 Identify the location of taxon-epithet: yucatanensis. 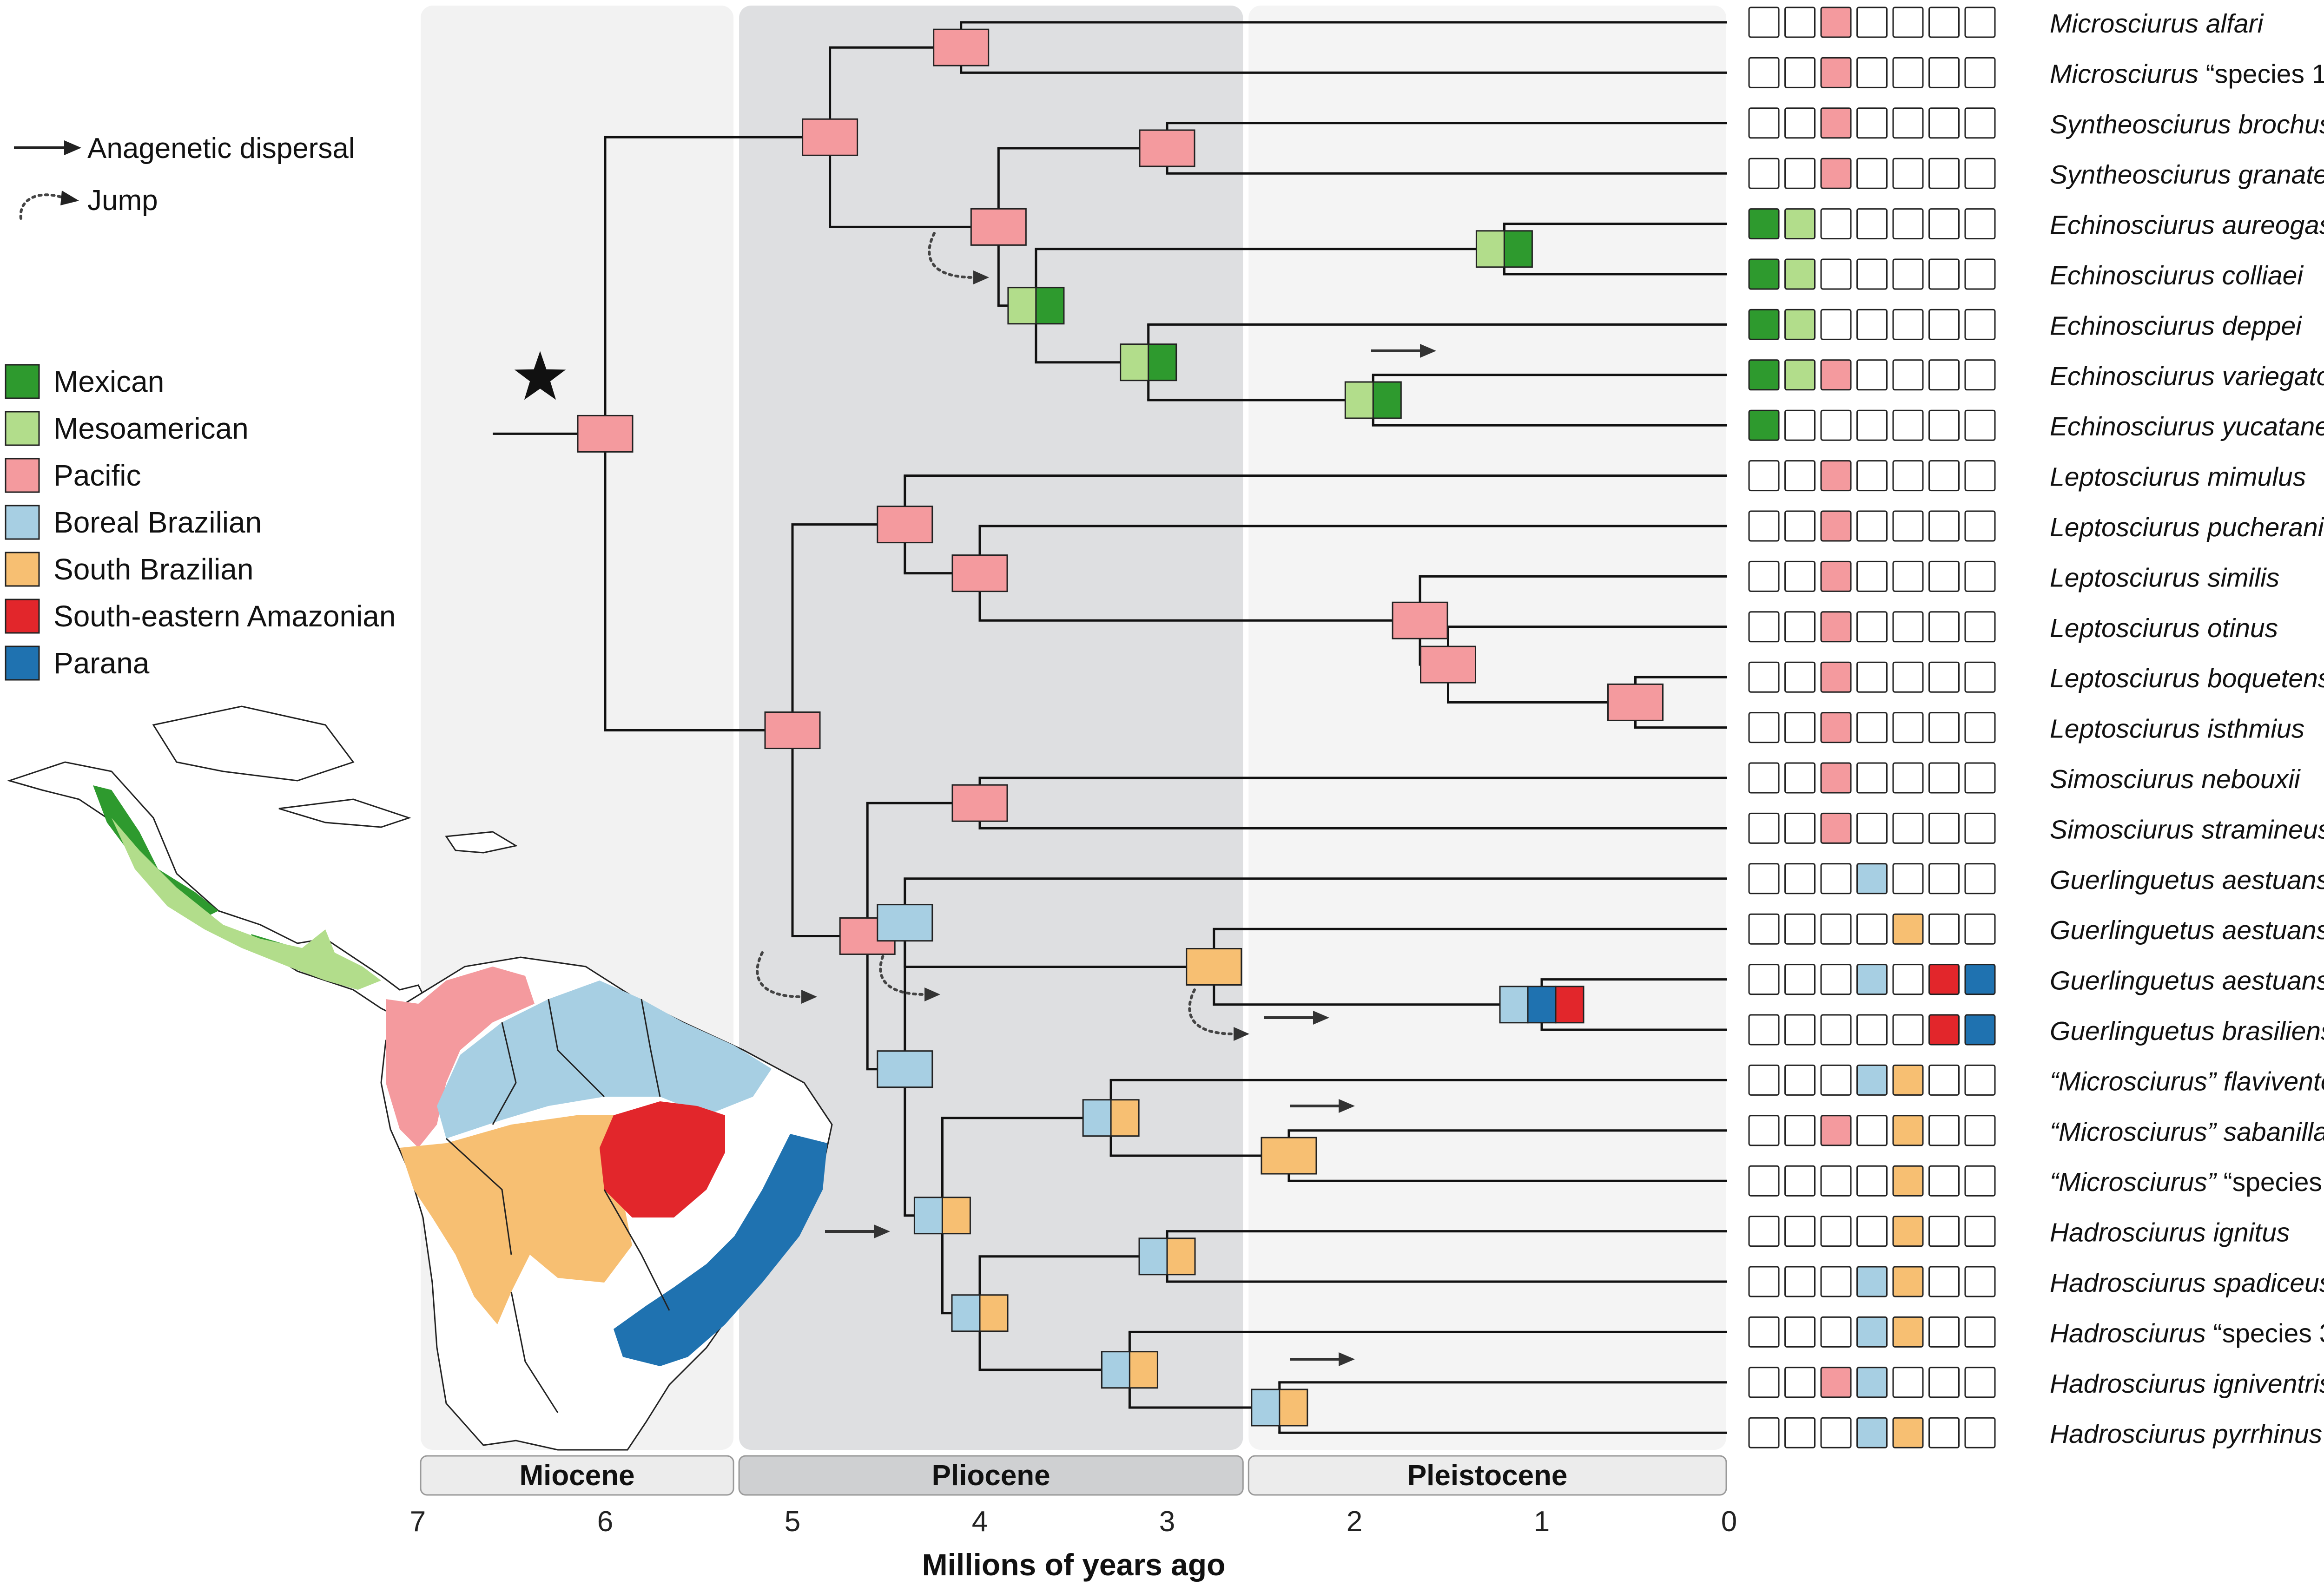
(2269, 426).